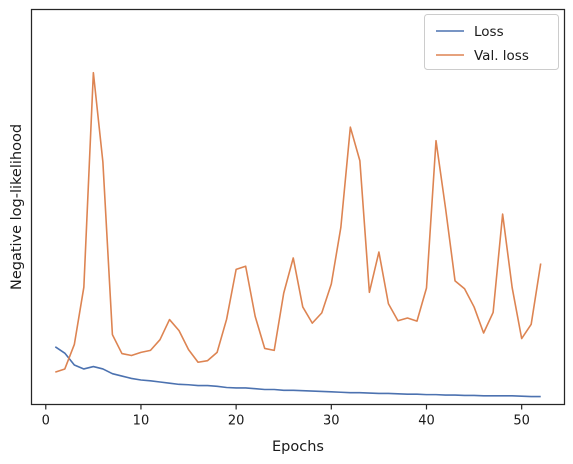 This screenshot has height=464, width=573. What do you see at coordinates (141, 421) in the screenshot?
I see `x-tick-label-10: 10` at bounding box center [141, 421].